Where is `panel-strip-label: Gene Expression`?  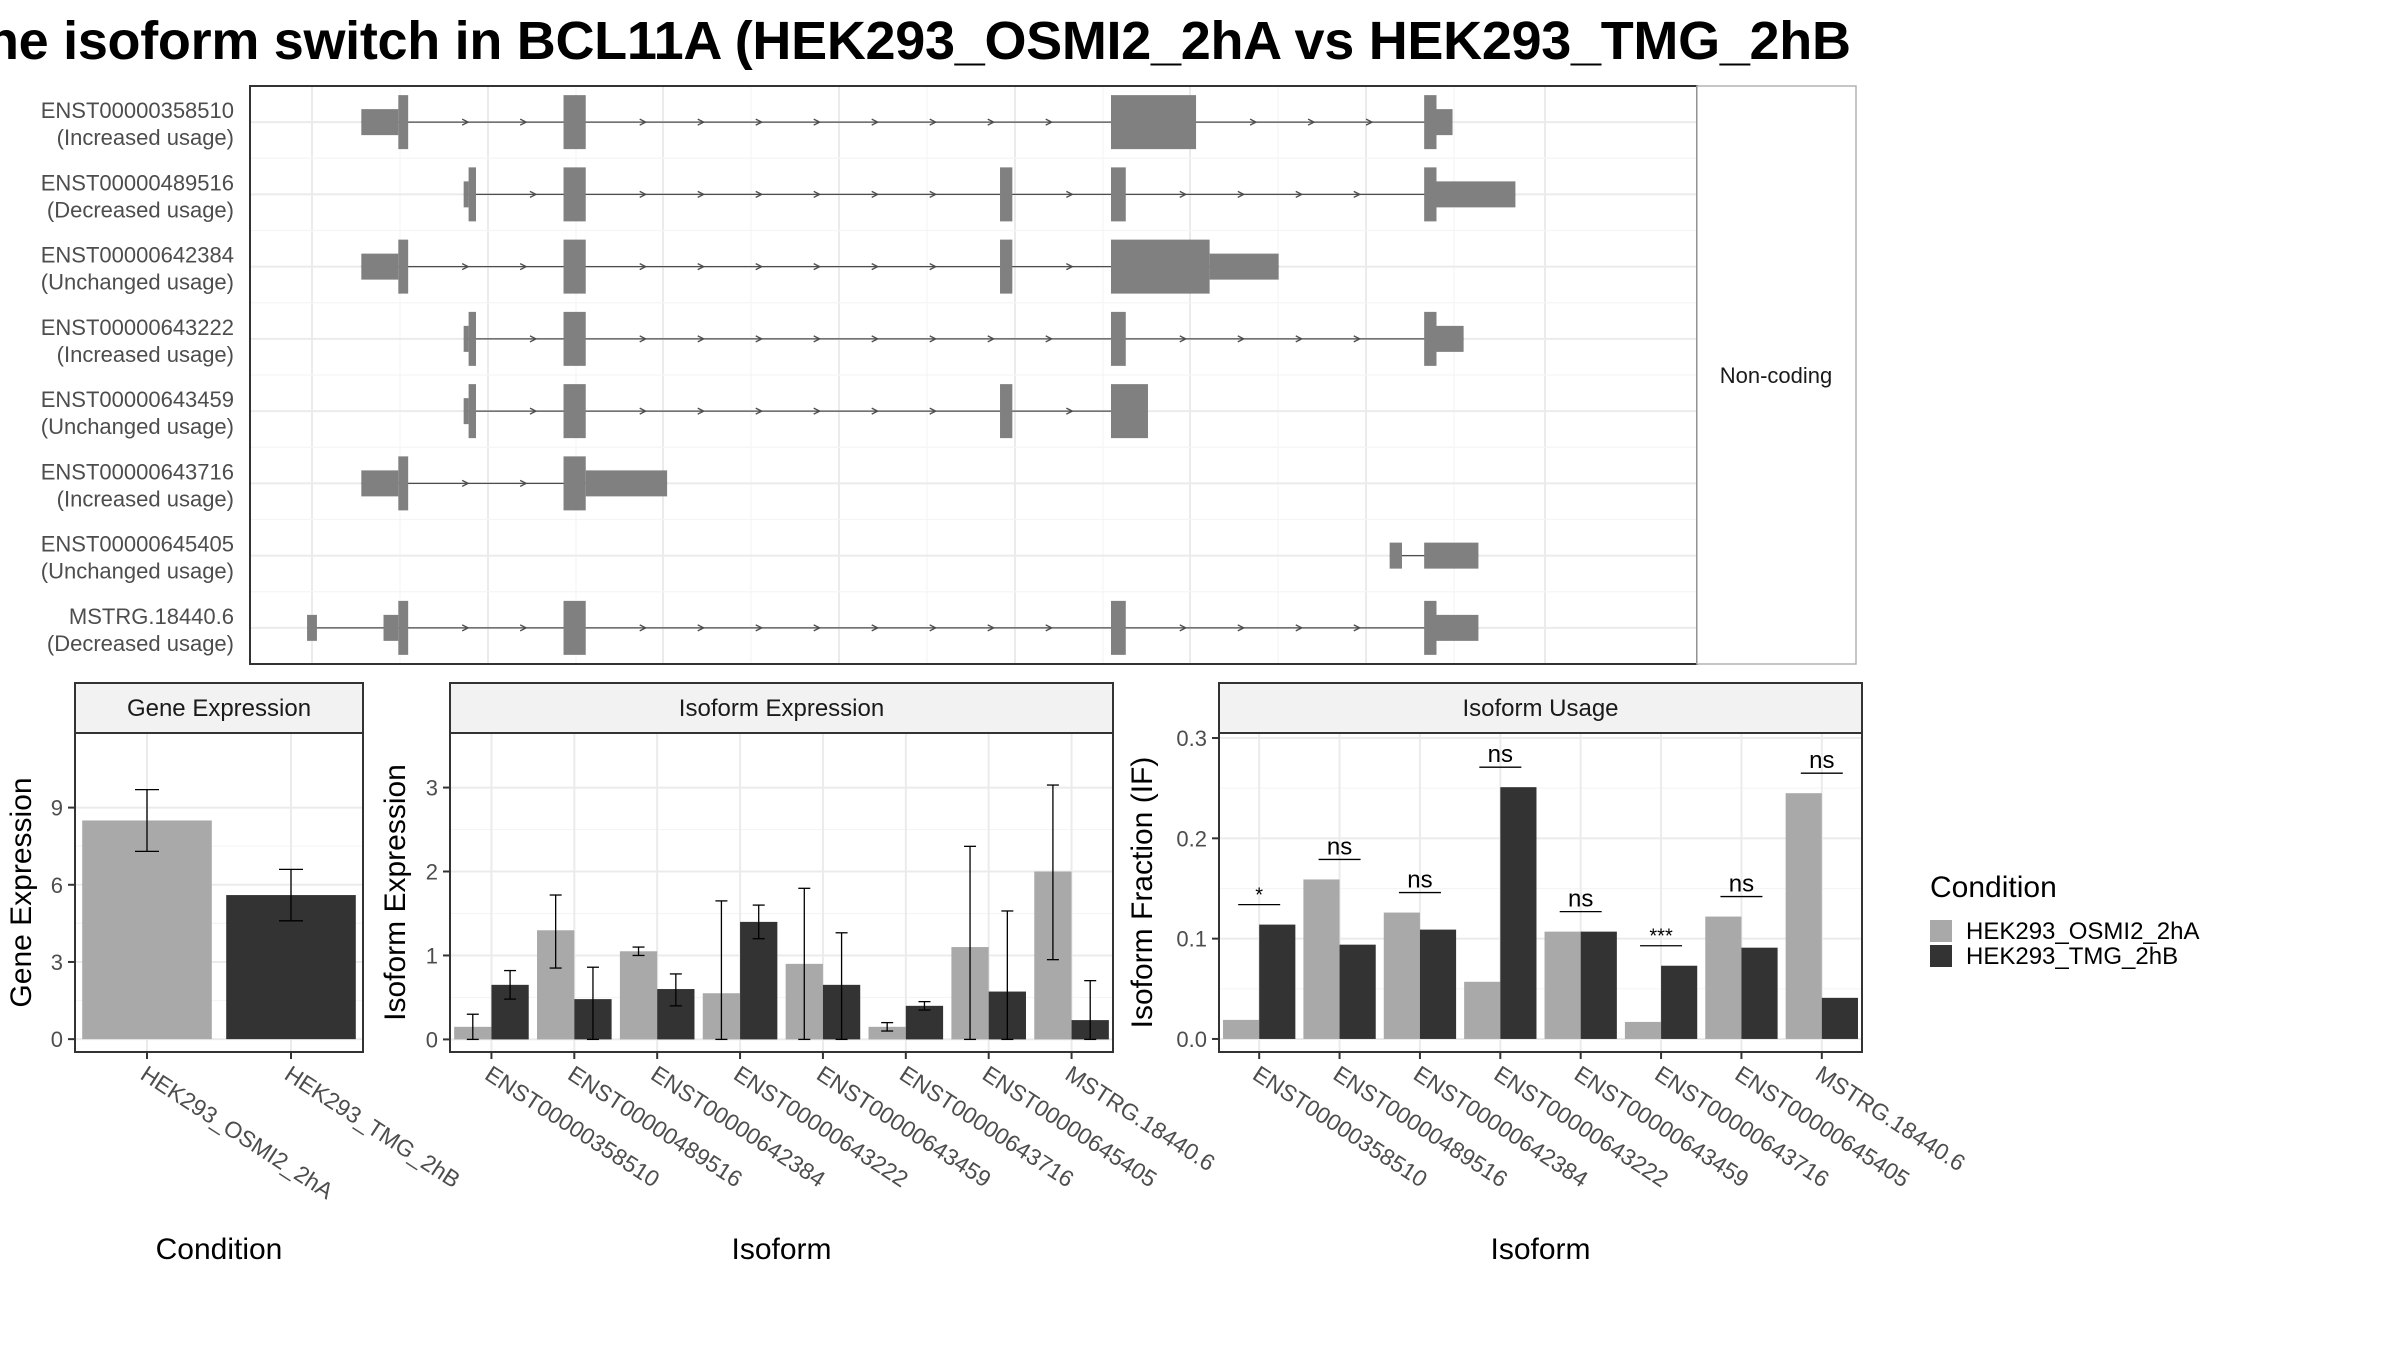 panel-strip-label: Gene Expression is located at coordinates (219, 708).